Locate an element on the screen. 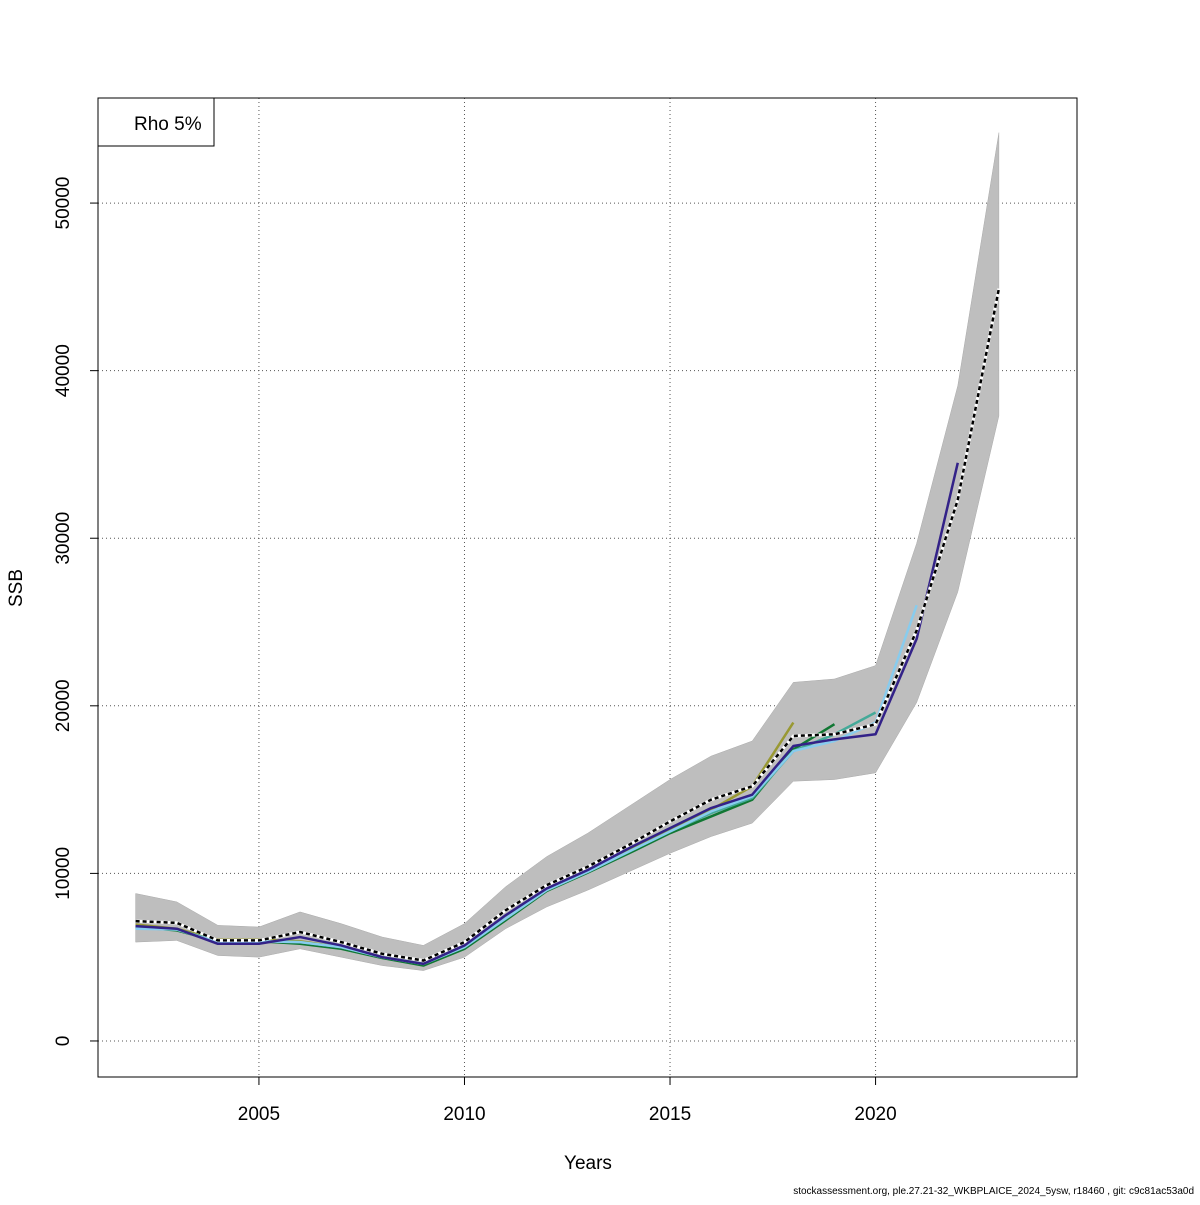  y-tick-label: 0 is located at coordinates (63, 1041).